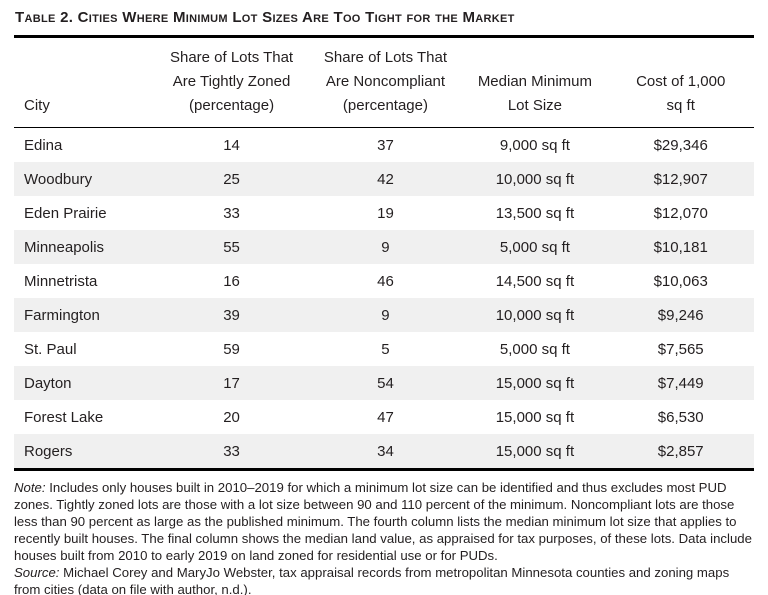  What do you see at coordinates (680, 417) in the screenshot?
I see `cell-cost: $6,530` at bounding box center [680, 417].